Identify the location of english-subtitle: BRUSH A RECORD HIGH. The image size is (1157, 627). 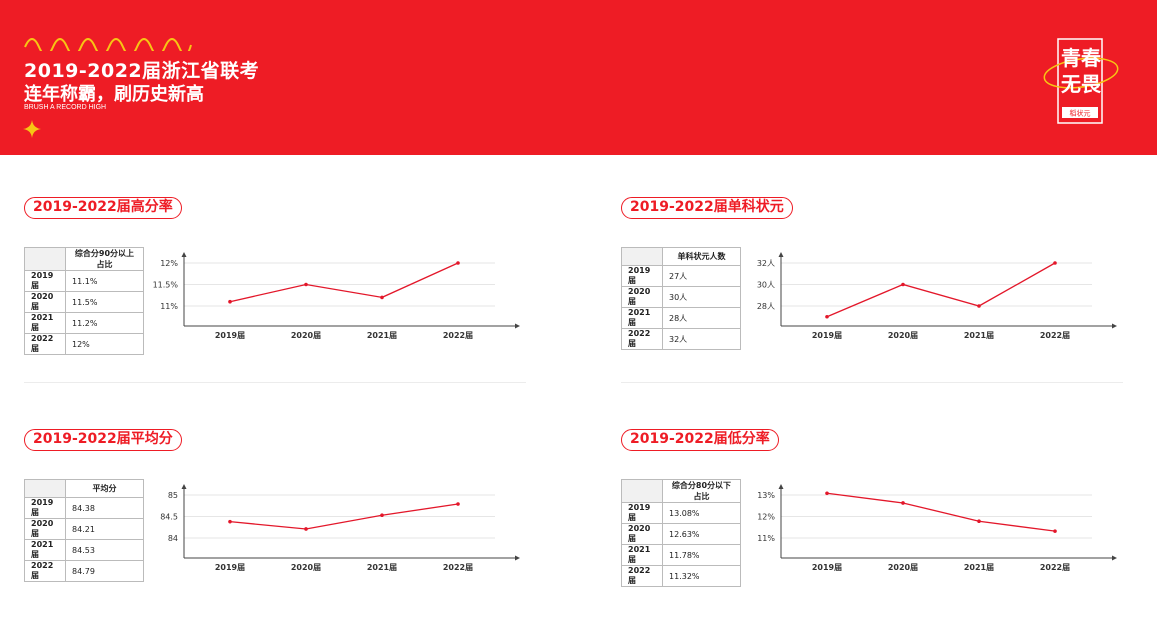
(65, 107).